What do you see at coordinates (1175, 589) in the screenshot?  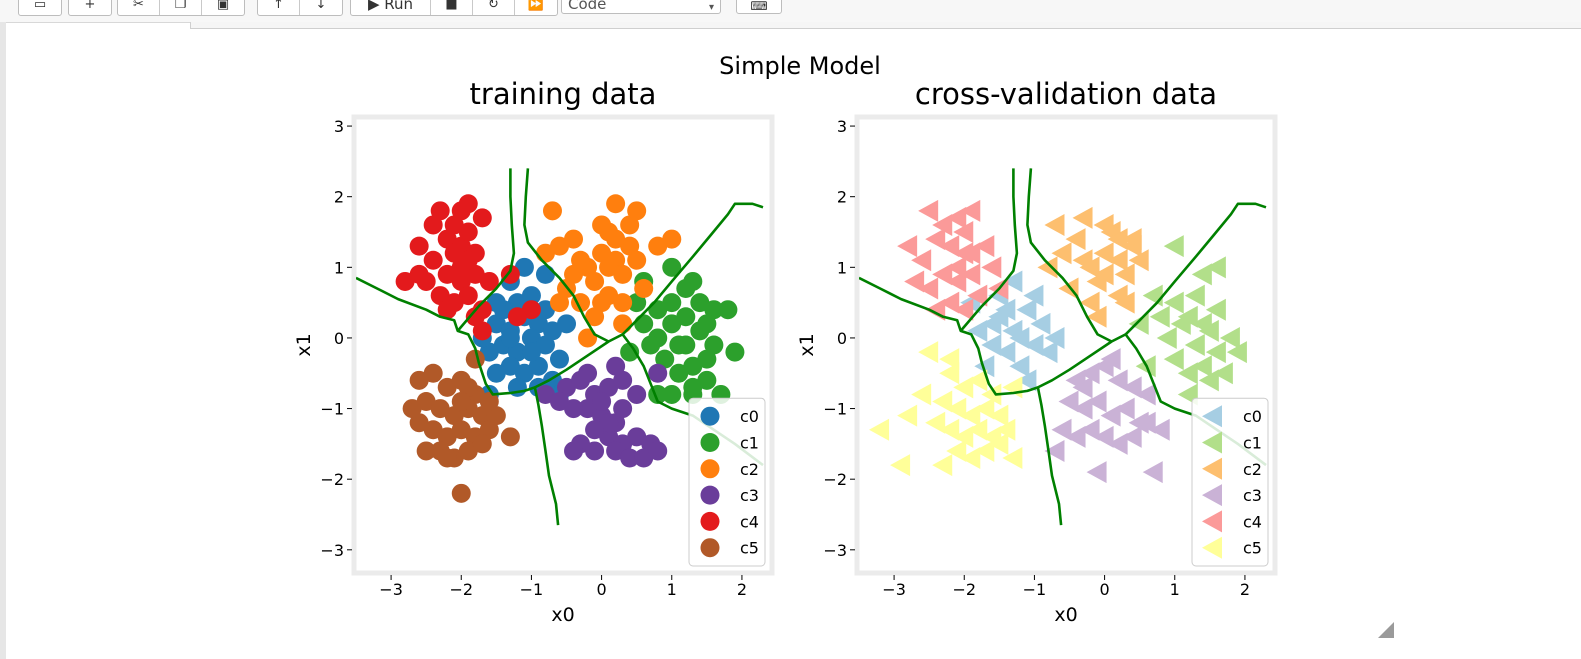 I see `x-tick-label: 1` at bounding box center [1175, 589].